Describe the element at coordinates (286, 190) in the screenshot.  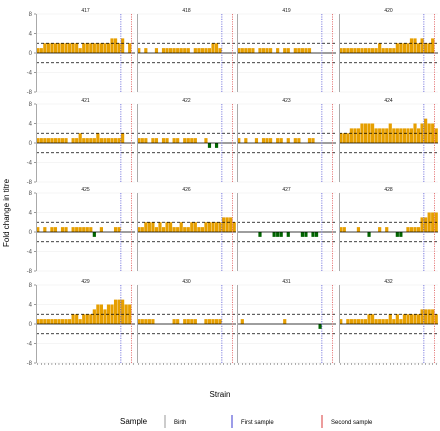
I see `panel-strip-label: 427` at that location.